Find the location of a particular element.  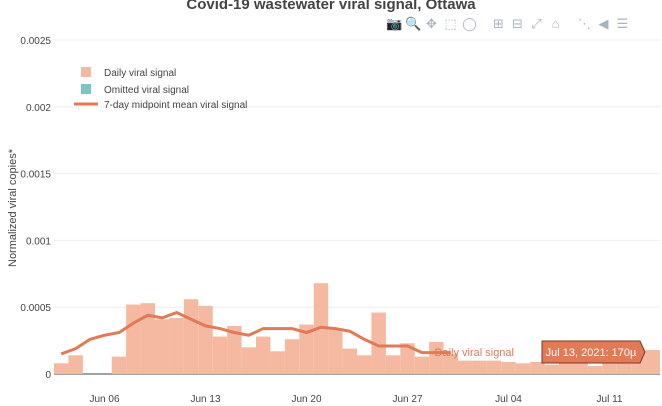

x-tick-label: Jul 11 is located at coordinates (610, 399).